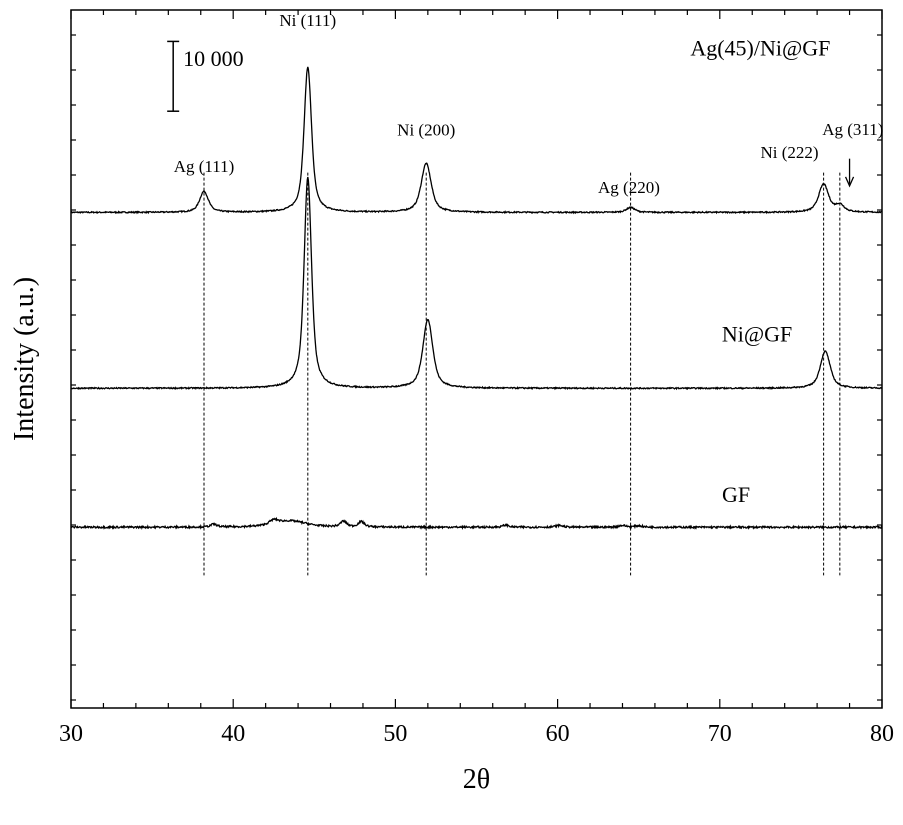 The image size is (903, 825). What do you see at coordinates (476, 779) in the screenshot?
I see `x-axis-title: 2θ` at bounding box center [476, 779].